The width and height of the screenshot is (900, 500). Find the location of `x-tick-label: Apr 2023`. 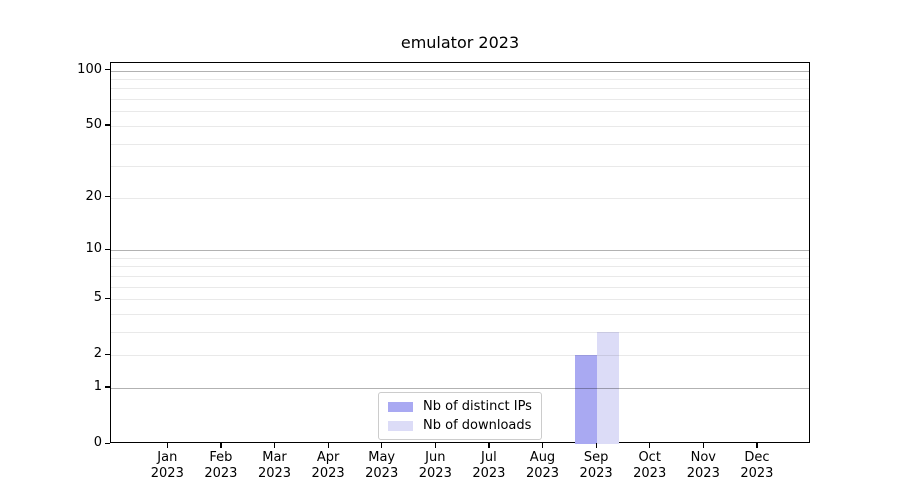

x-tick-label: Apr 2023 is located at coordinates (328, 466).